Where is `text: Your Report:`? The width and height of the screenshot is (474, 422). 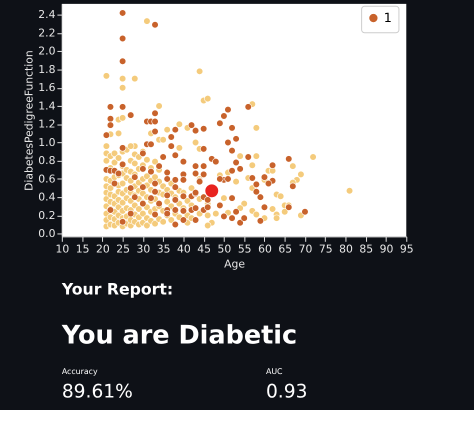
text: Your Report: is located at coordinates (117, 288).